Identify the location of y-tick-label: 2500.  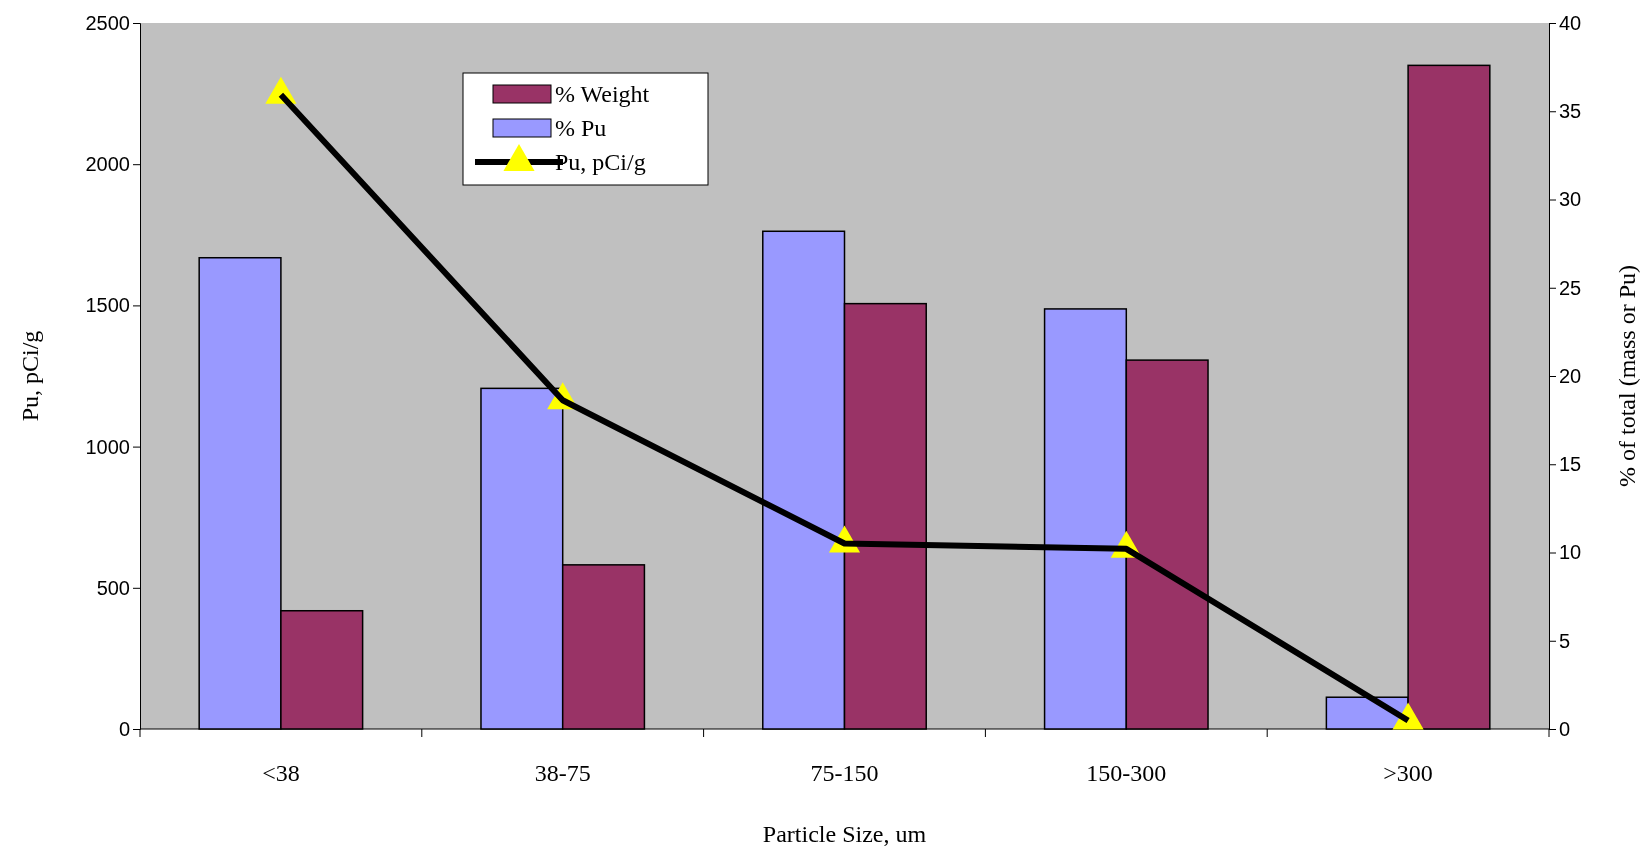
(107, 22).